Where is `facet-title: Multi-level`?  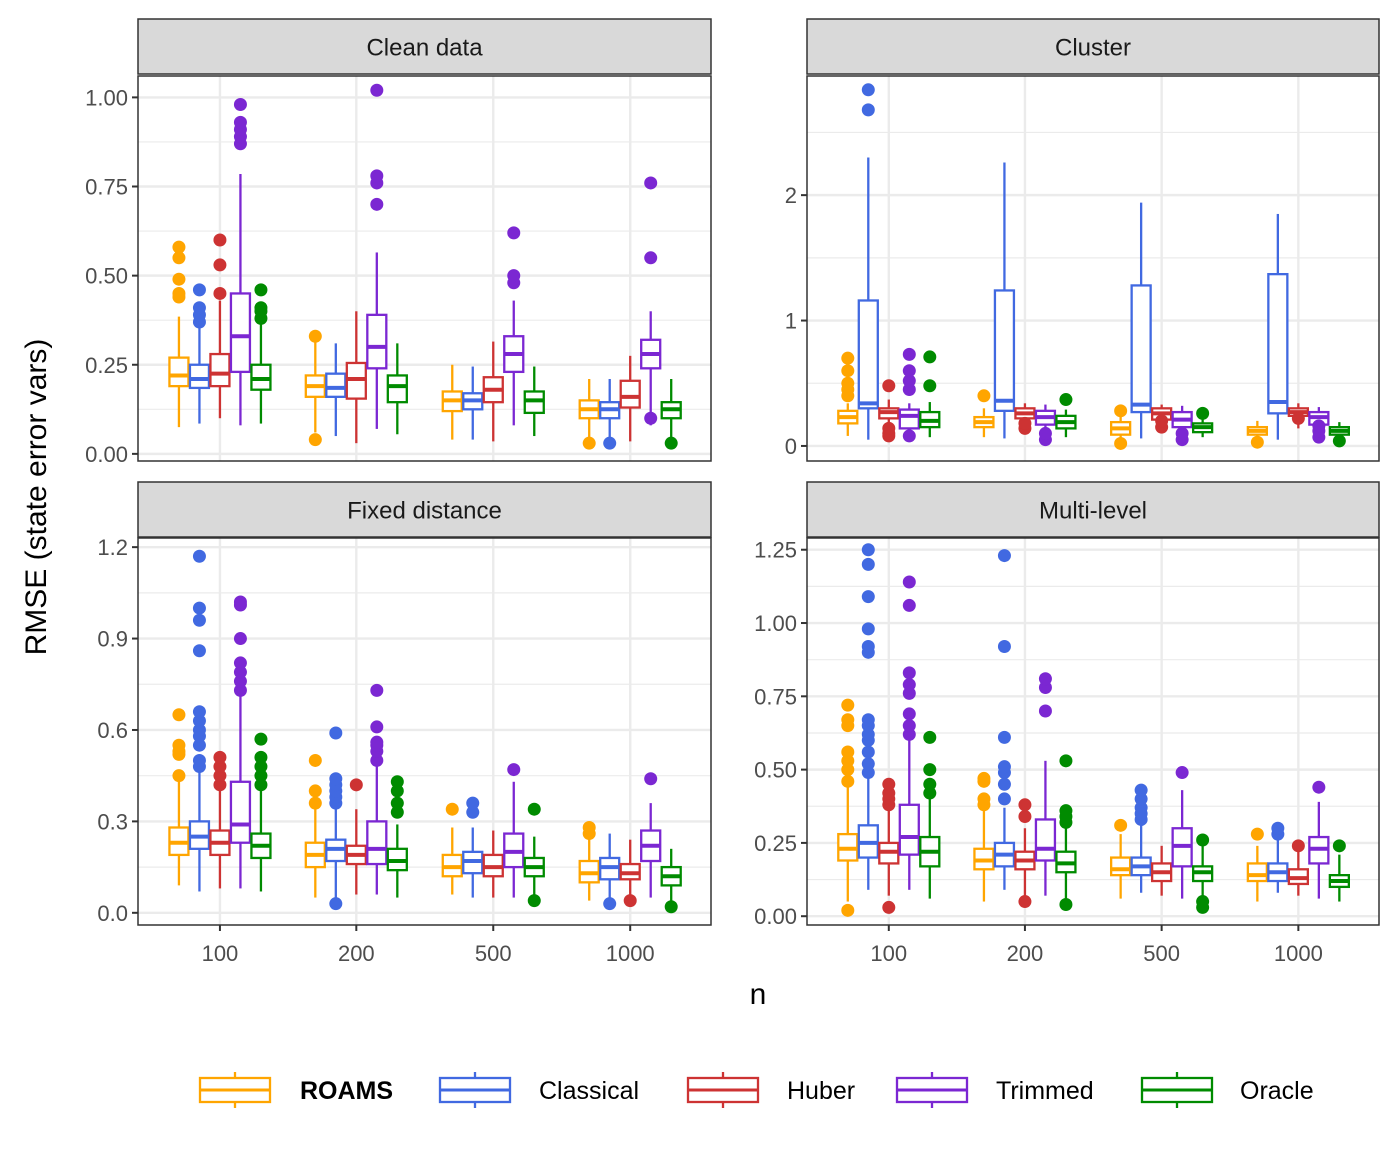
facet-title: Multi-level is located at coordinates (1093, 511).